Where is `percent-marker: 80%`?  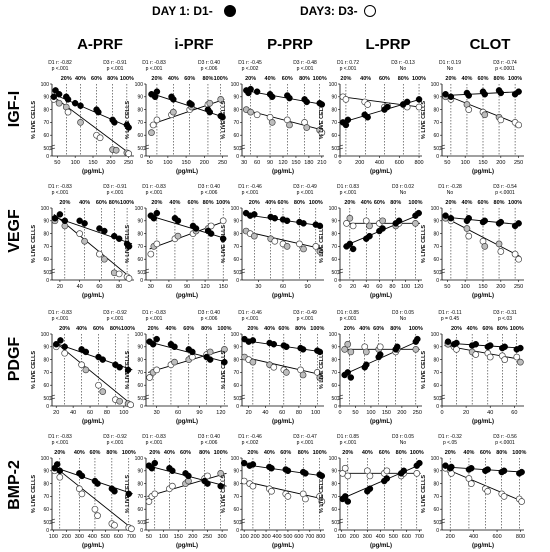 percent-marker: 80% is located at coordinates (395, 203).